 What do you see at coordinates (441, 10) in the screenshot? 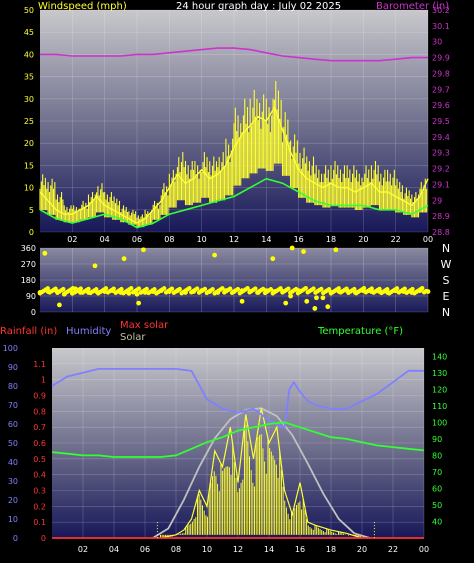
I see `barometer-y-tick-label: 30.2` at bounding box center [441, 10].